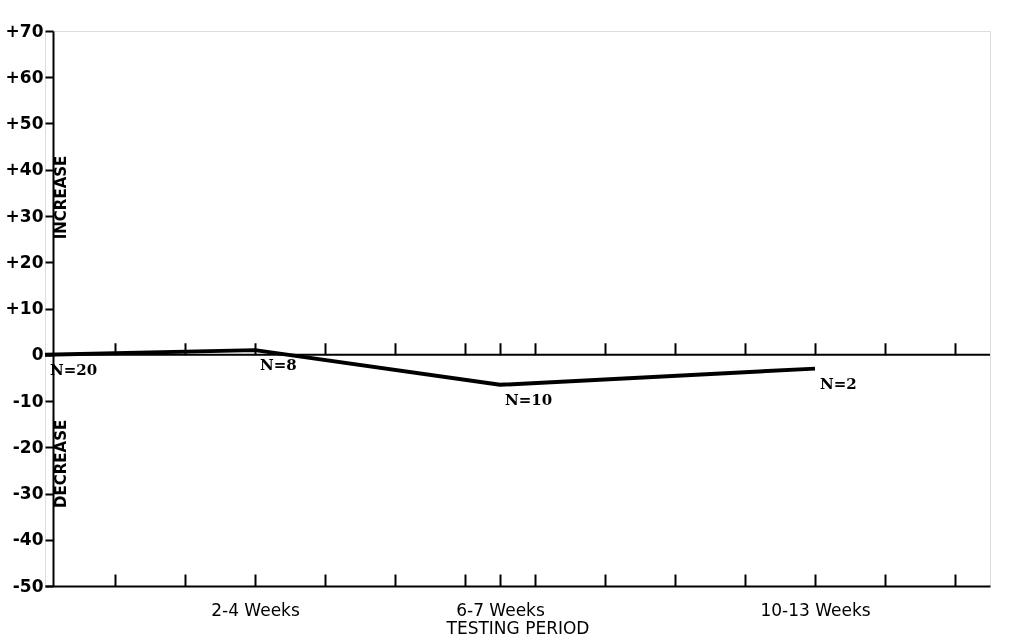  Describe the element at coordinates (24, 76) in the screenshot. I see `y-tick-label: +60` at that location.